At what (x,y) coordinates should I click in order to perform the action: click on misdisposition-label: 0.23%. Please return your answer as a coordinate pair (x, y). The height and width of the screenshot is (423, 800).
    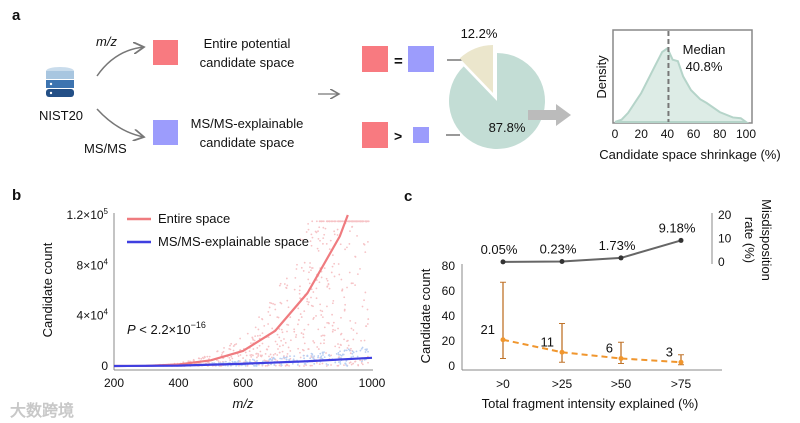
    Looking at the image, I should click on (558, 248).